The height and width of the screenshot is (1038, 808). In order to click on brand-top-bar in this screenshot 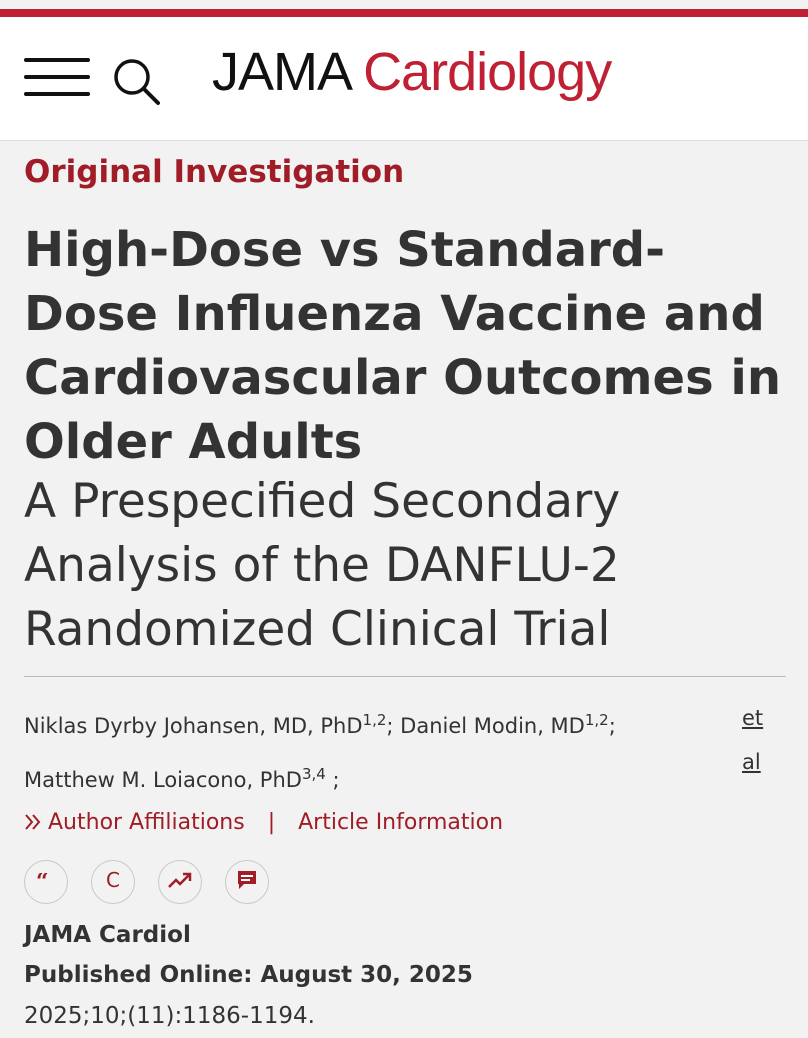, I will do `click(404, 13)`.